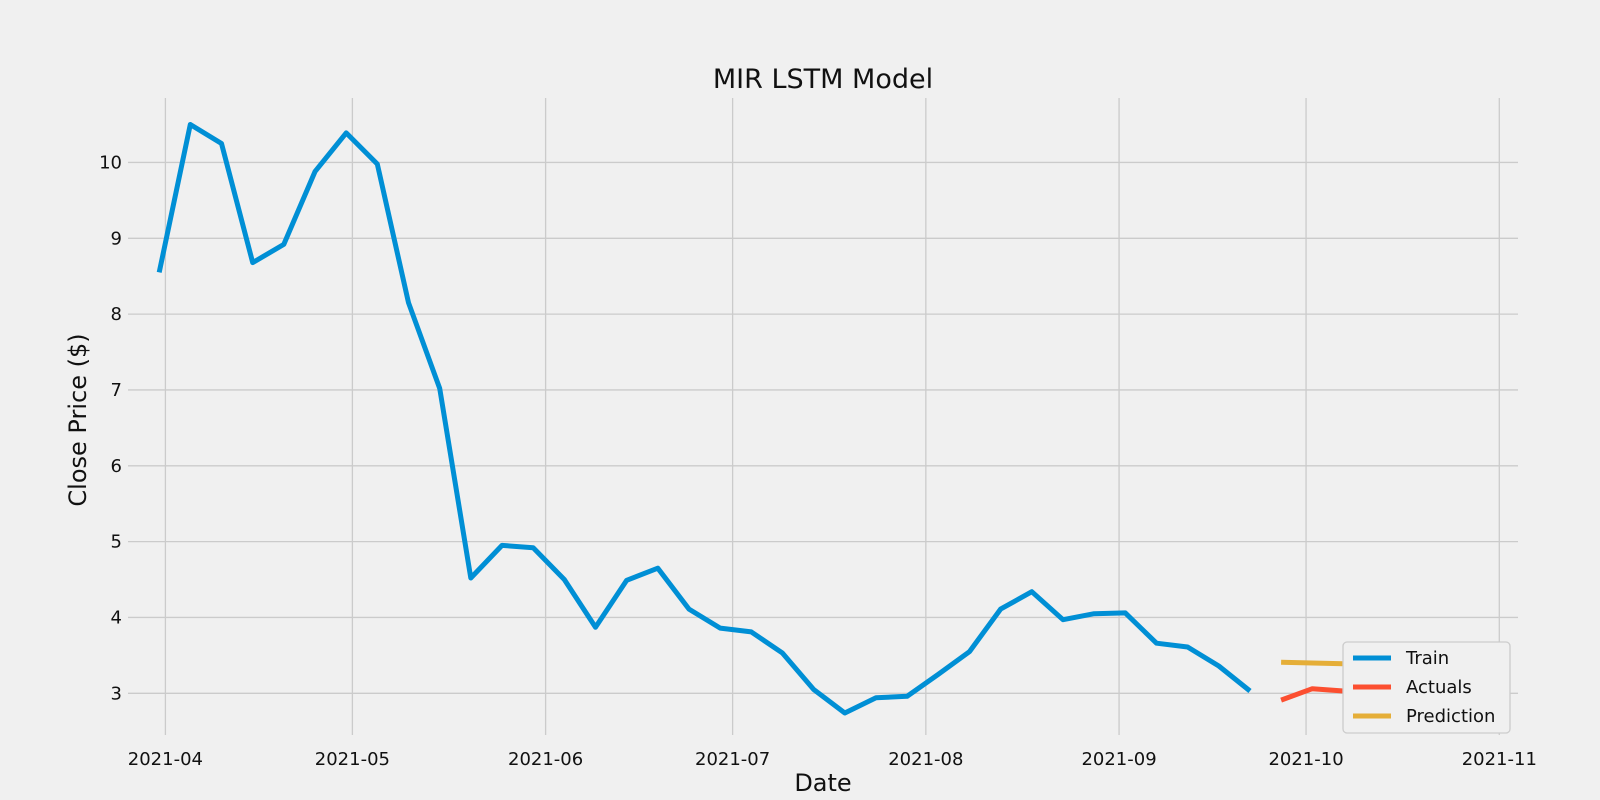 Image resolution: width=1600 pixels, height=800 pixels. Describe the element at coordinates (1499, 759) in the screenshot. I see `x-tick-label: 2021-11` at that location.